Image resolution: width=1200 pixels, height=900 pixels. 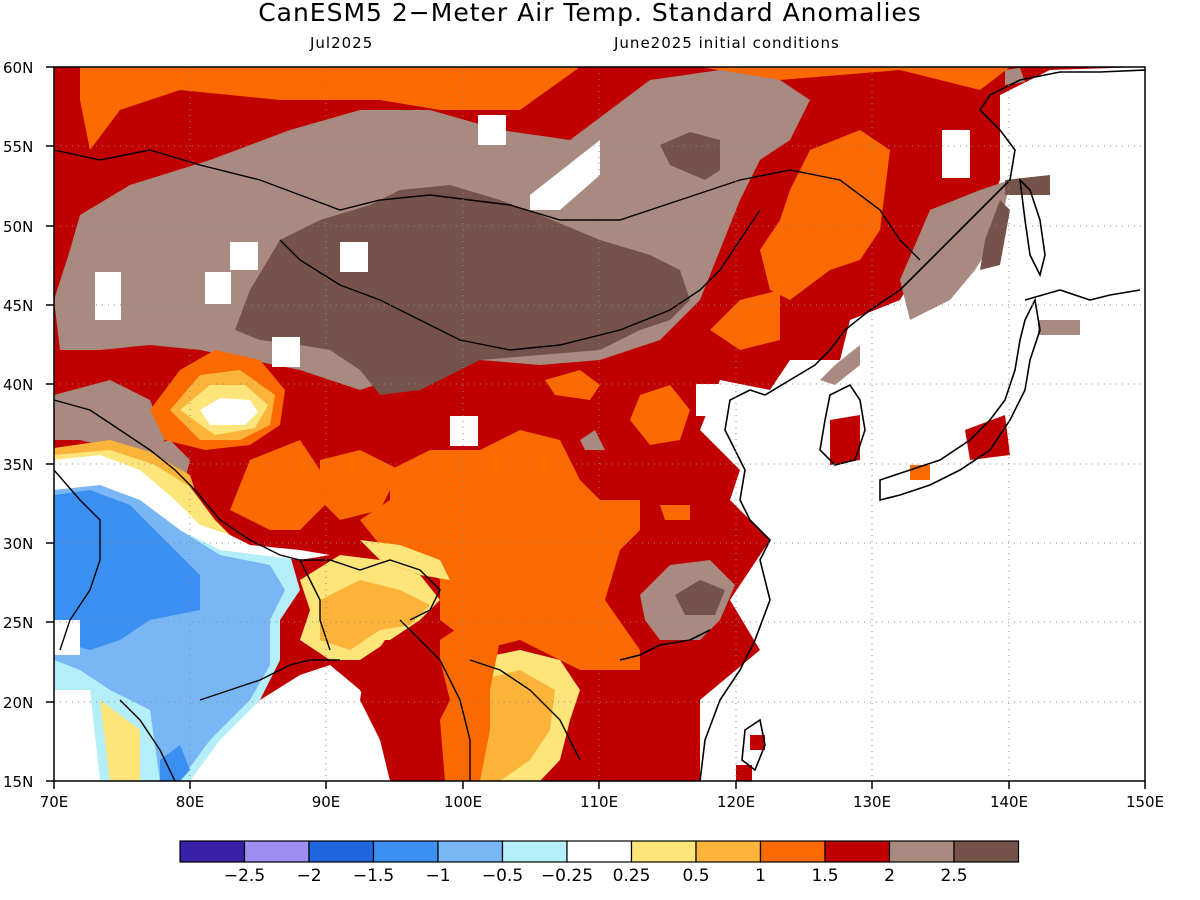 I want to click on colorbar-label: 1, so click(x=760, y=876).